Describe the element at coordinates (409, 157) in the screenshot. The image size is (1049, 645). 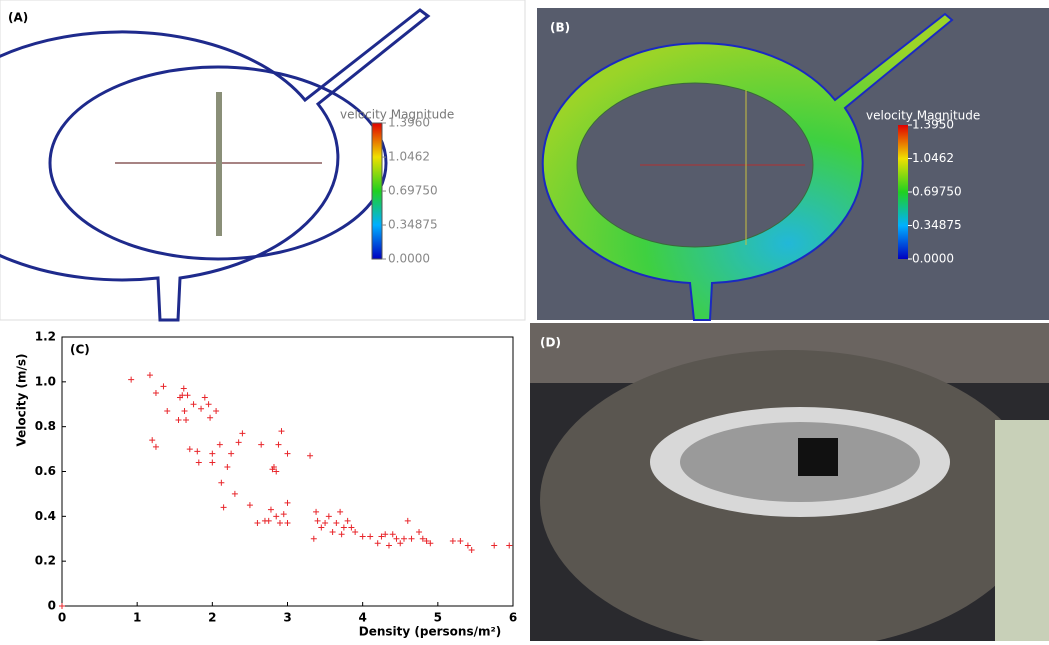
I see `colorbar-tick-label: 1.0462` at that location.